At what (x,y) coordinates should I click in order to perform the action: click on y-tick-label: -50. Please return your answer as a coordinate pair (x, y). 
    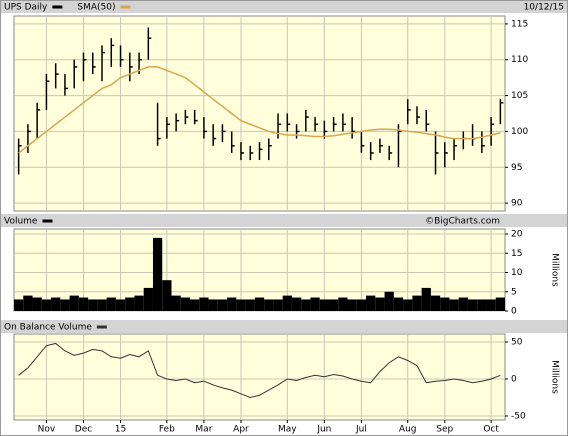
    Looking at the image, I should click on (518, 417).